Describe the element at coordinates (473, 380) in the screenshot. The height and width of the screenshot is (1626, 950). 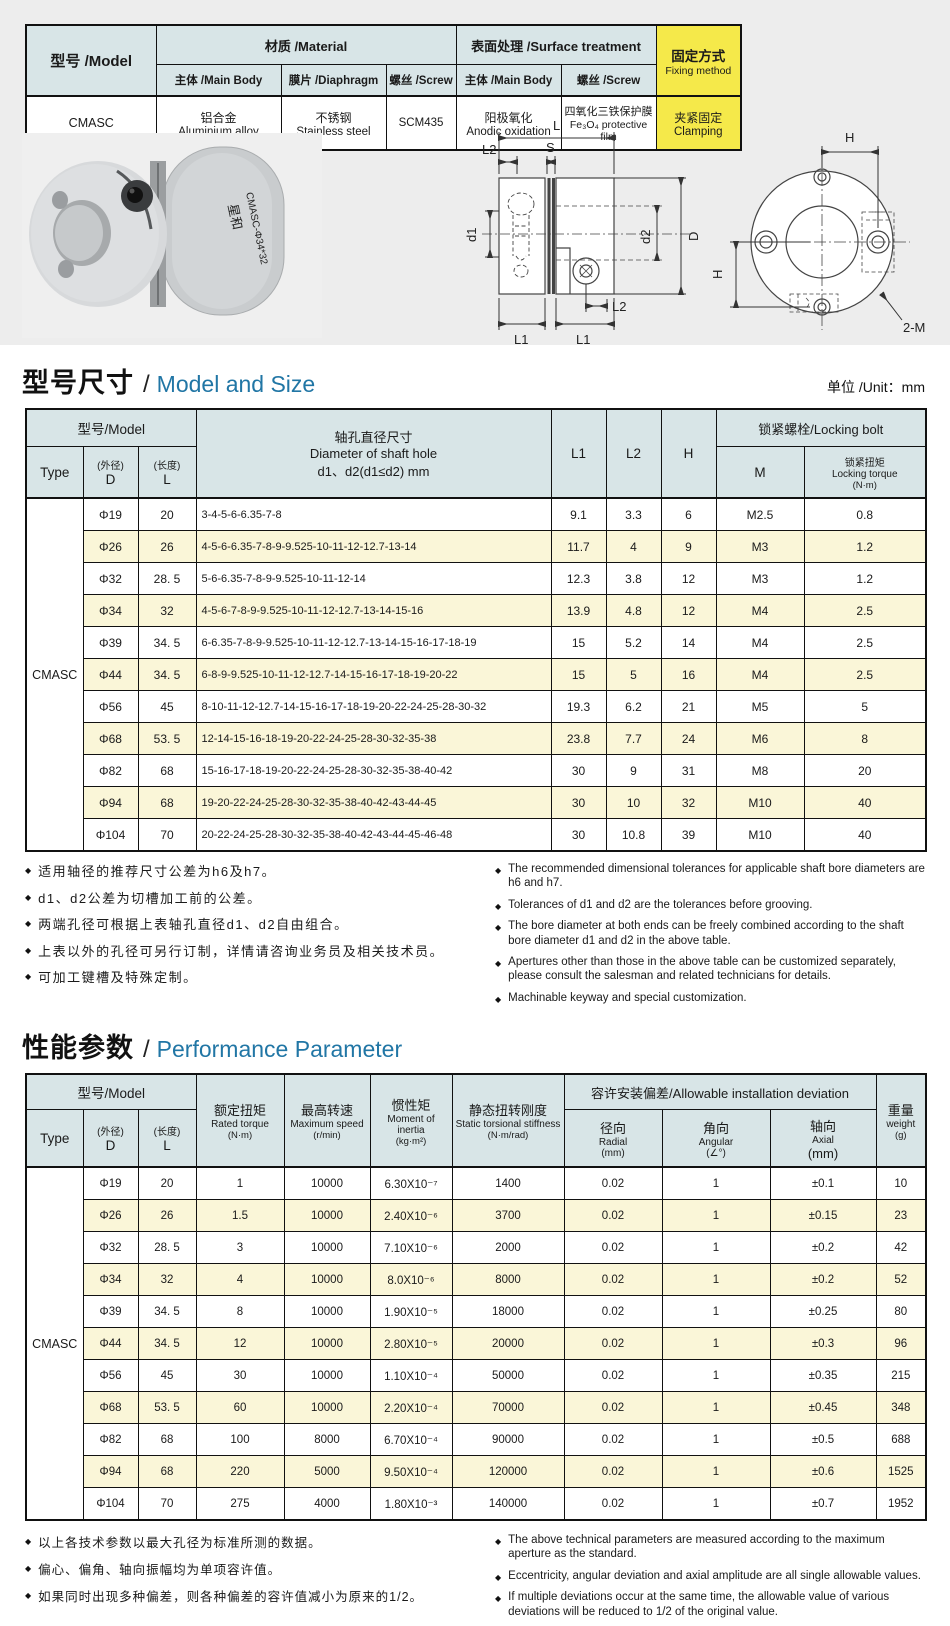
I see `size-section-title: 型号尺寸 / Model and Size 单位 /Unit：mm` at that location.